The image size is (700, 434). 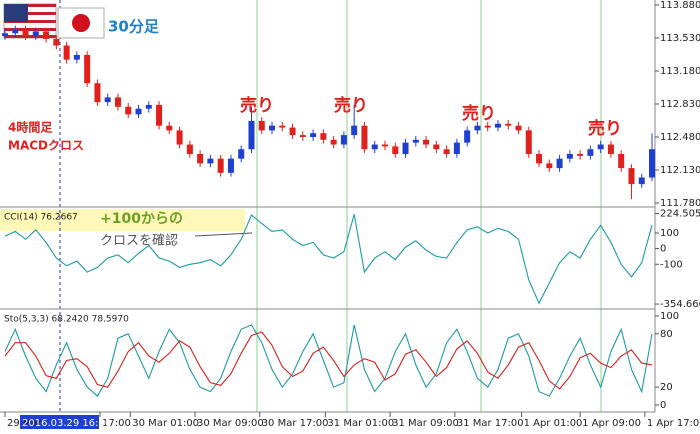 What do you see at coordinates (680, 137) in the screenshot?
I see `y-tick-label: 112.480` at bounding box center [680, 137].